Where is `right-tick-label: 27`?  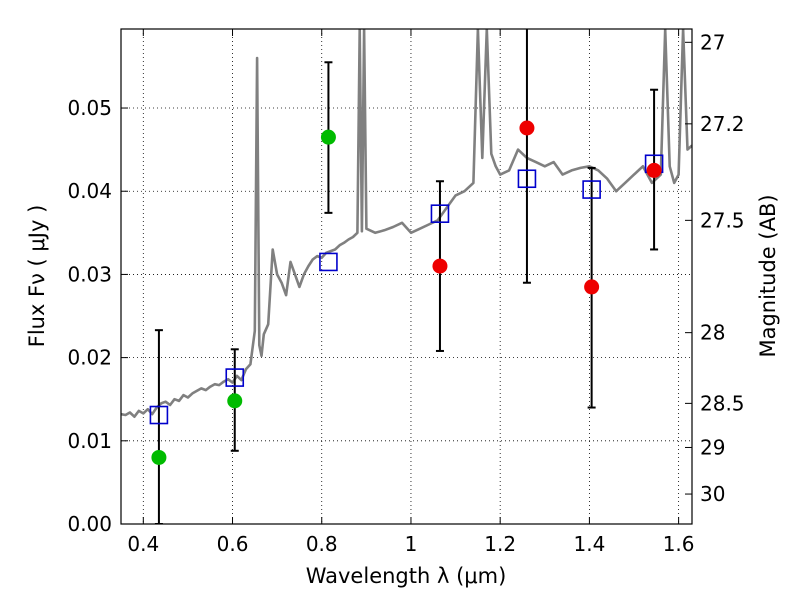
right-tick-label: 27 is located at coordinates (712, 42).